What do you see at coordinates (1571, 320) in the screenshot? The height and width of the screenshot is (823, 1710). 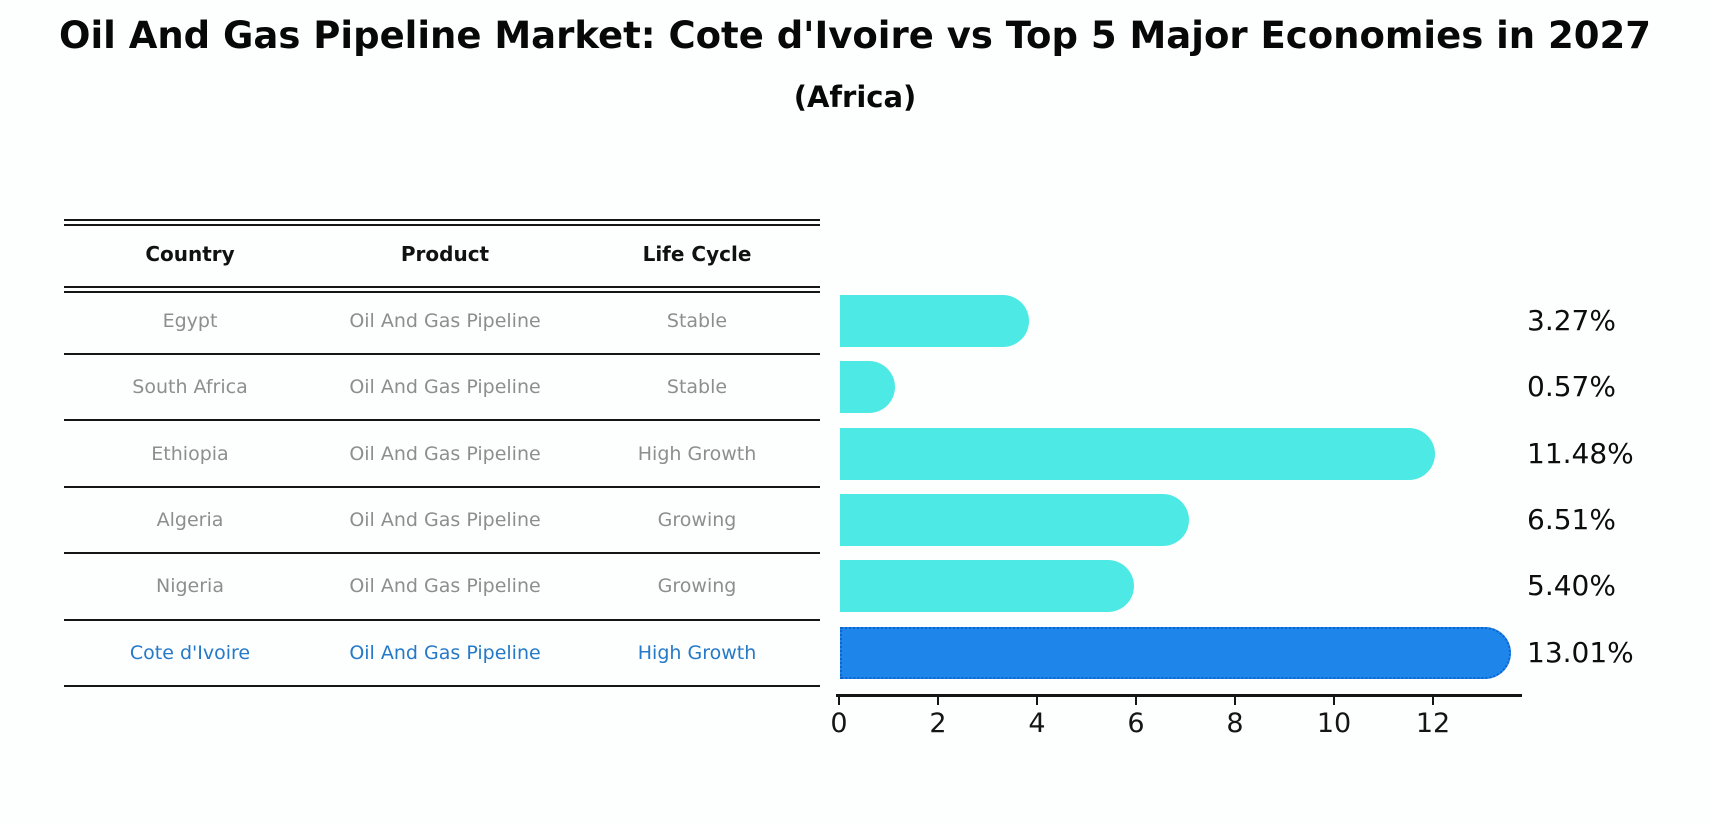 I see `value-label: 3.27%` at bounding box center [1571, 320].